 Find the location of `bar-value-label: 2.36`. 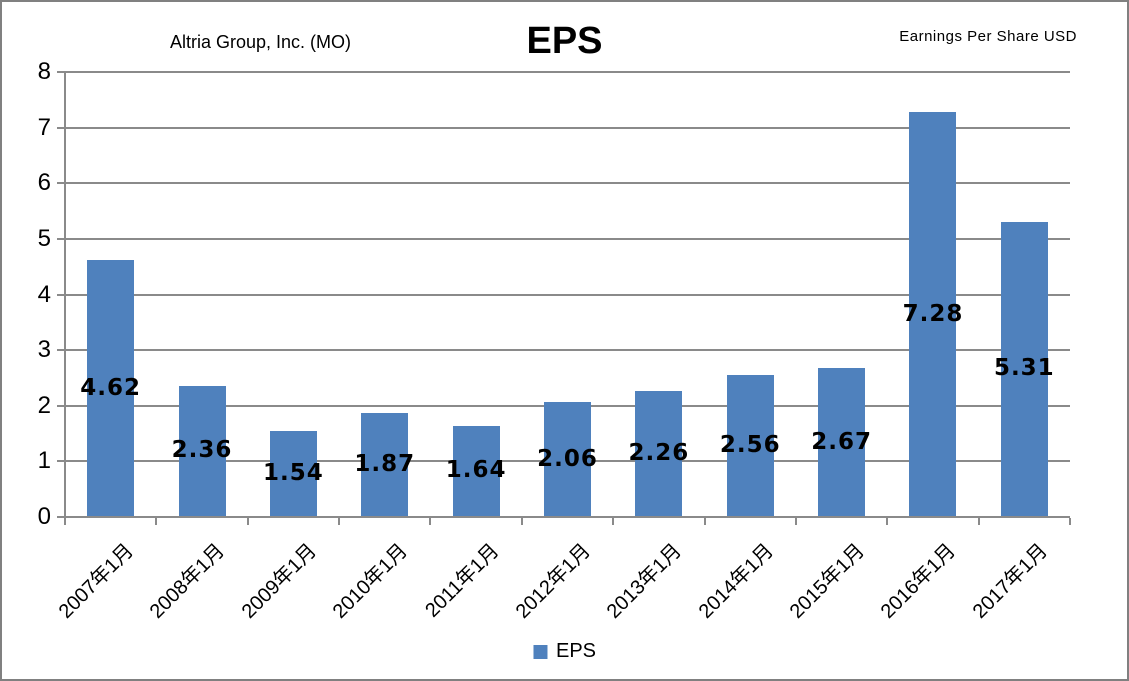

bar-value-label: 2.36 is located at coordinates (202, 450).